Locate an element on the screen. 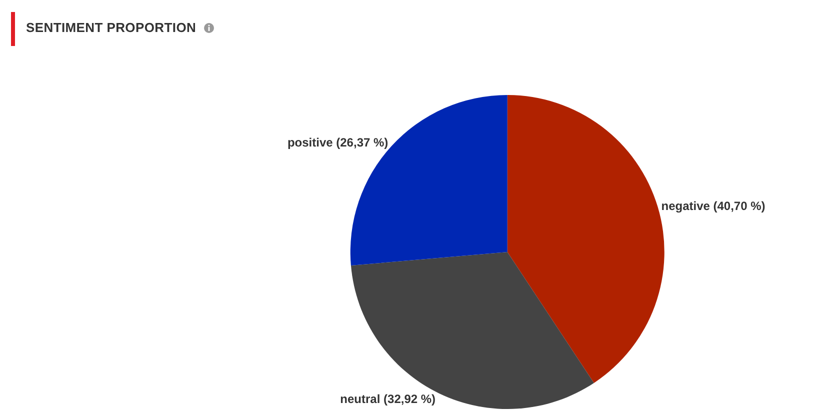 The width and height of the screenshot is (825, 411). slice-label: positive (26,37 %) is located at coordinates (337, 143).